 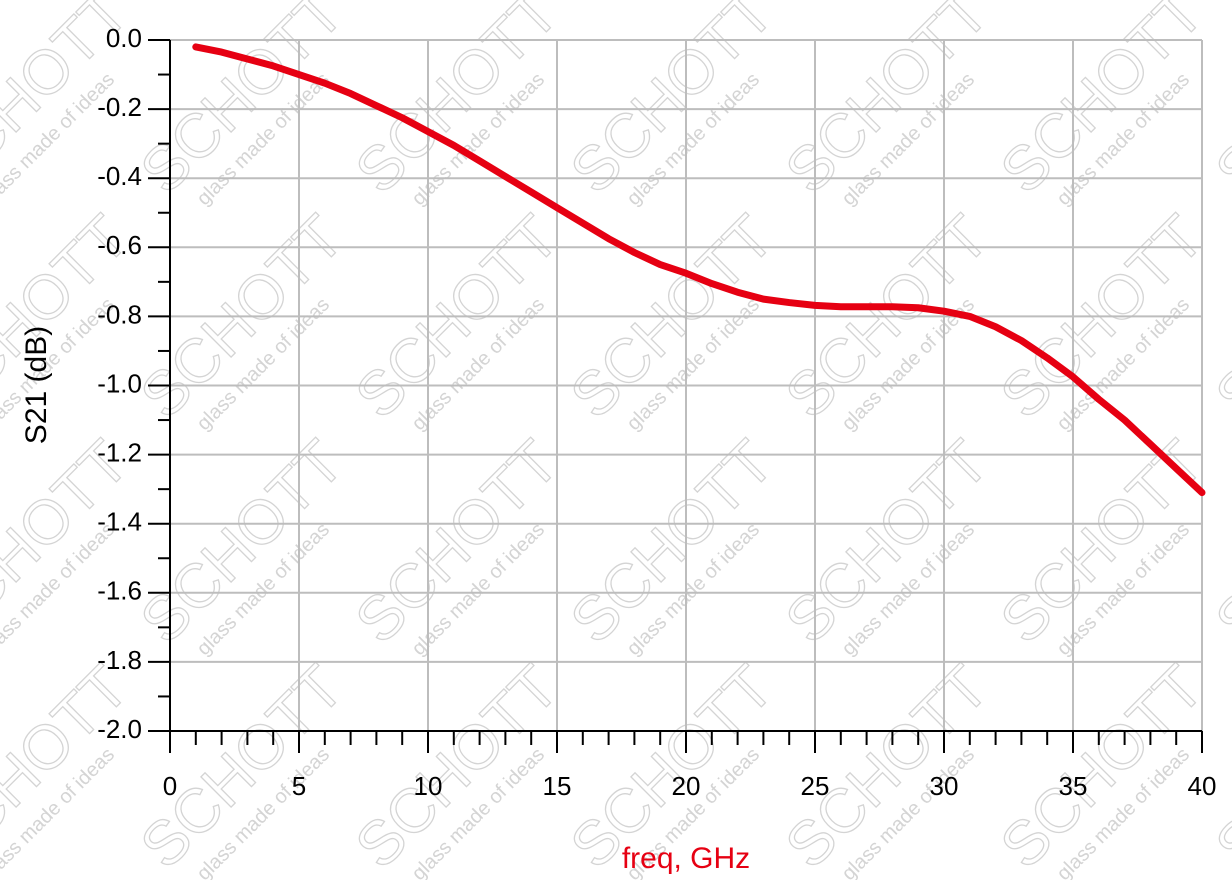 I want to click on x-tick-label: 25, so click(x=815, y=786).